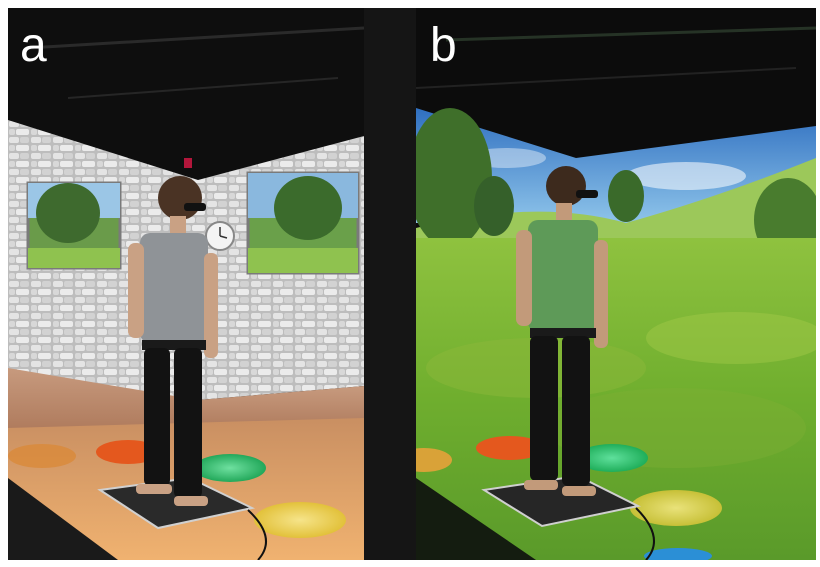 The width and height of the screenshot is (820, 567). What do you see at coordinates (443, 45) in the screenshot?
I see `panel-label-b: b` at bounding box center [443, 45].